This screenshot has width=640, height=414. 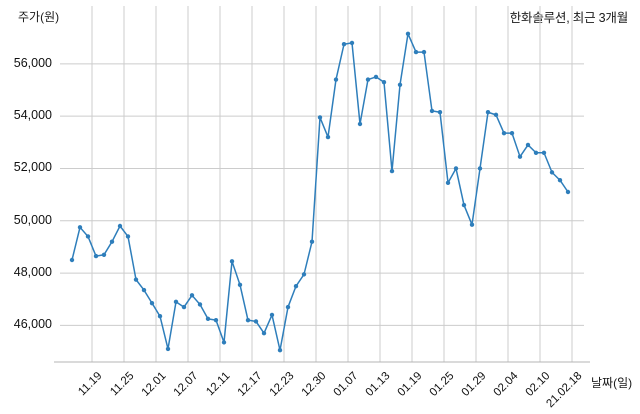 I want to click on y-tick-label: 56,000, so click(x=32, y=62).